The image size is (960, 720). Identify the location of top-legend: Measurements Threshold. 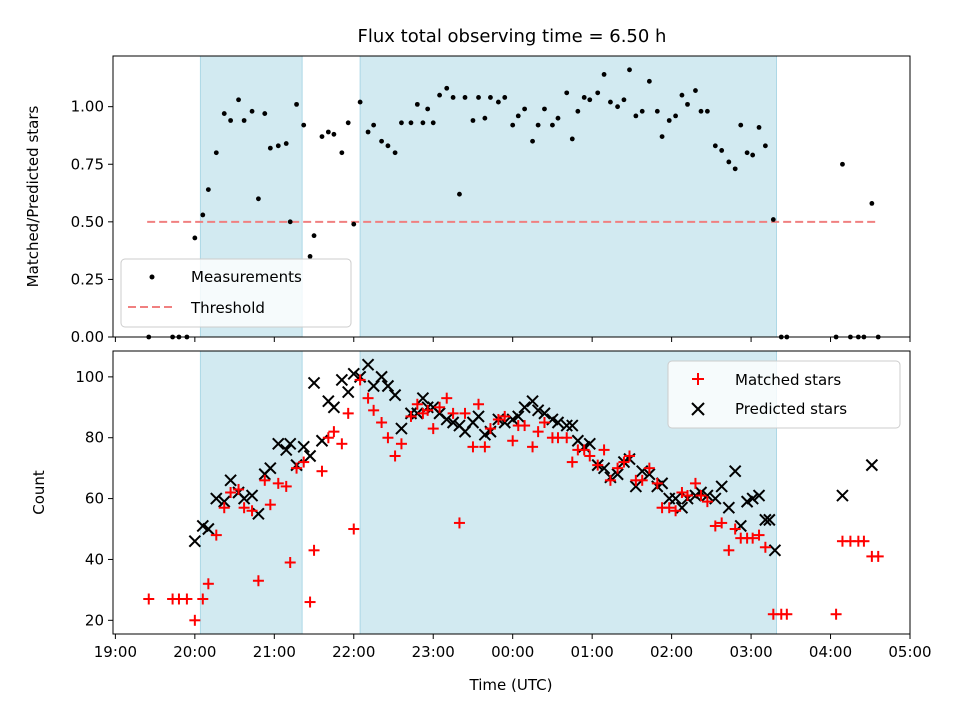
(236, 293).